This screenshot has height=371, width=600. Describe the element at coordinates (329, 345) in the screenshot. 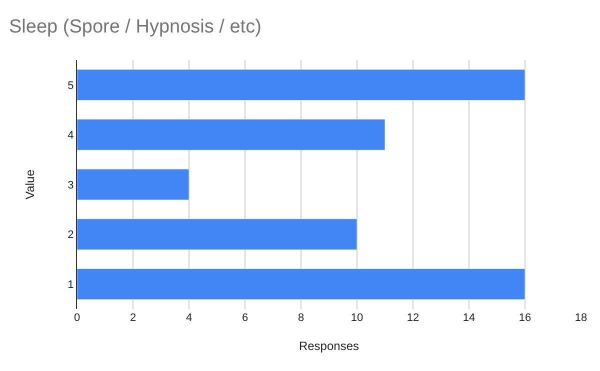

I see `x-axis-title: Responses` at that location.